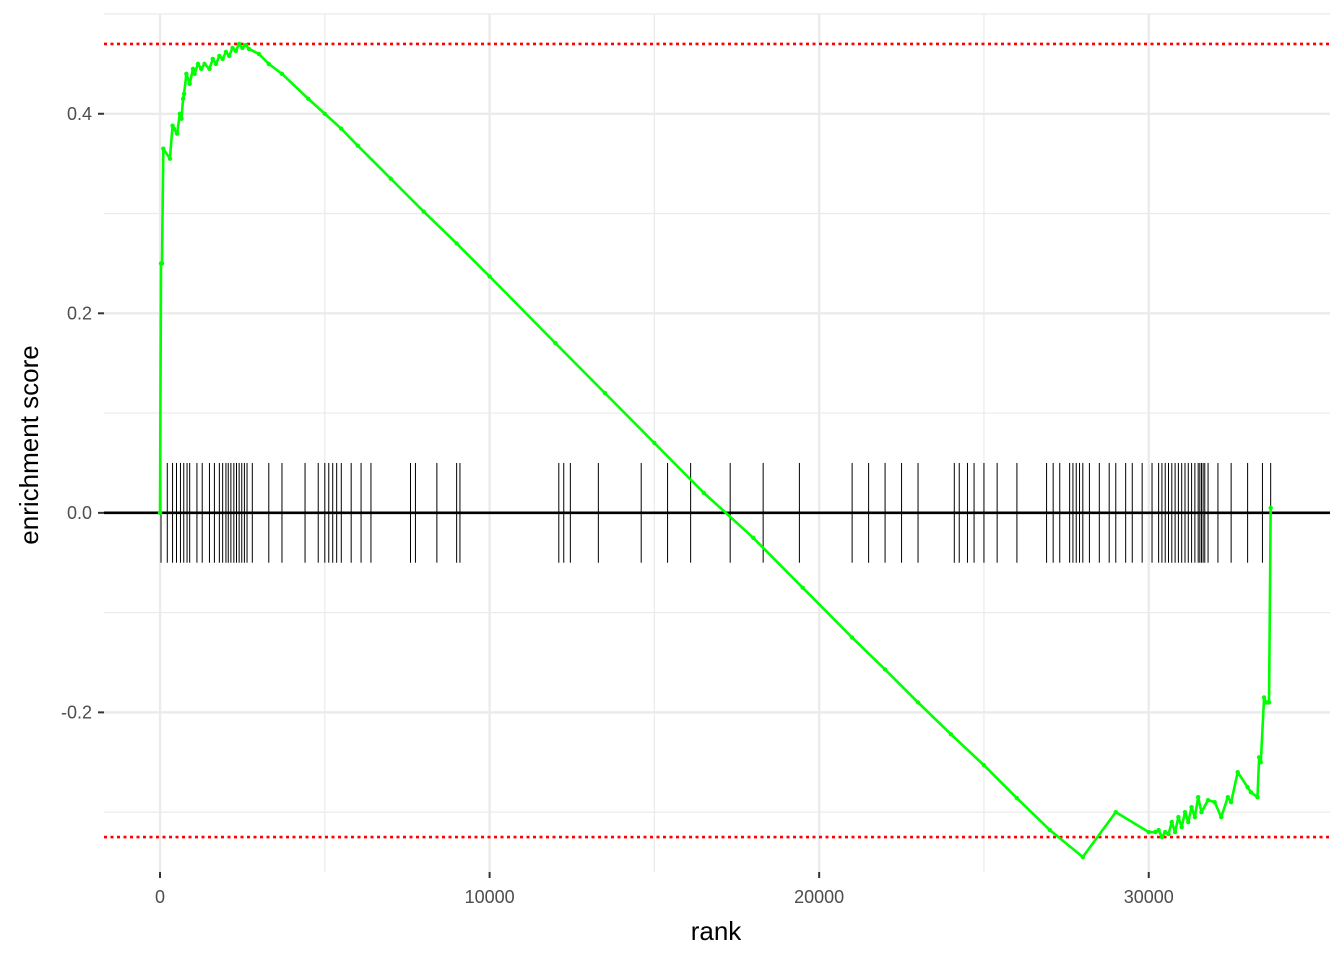 This screenshot has height=960, width=1344. I want to click on y-axis-title: enrichment score, so click(29, 444).